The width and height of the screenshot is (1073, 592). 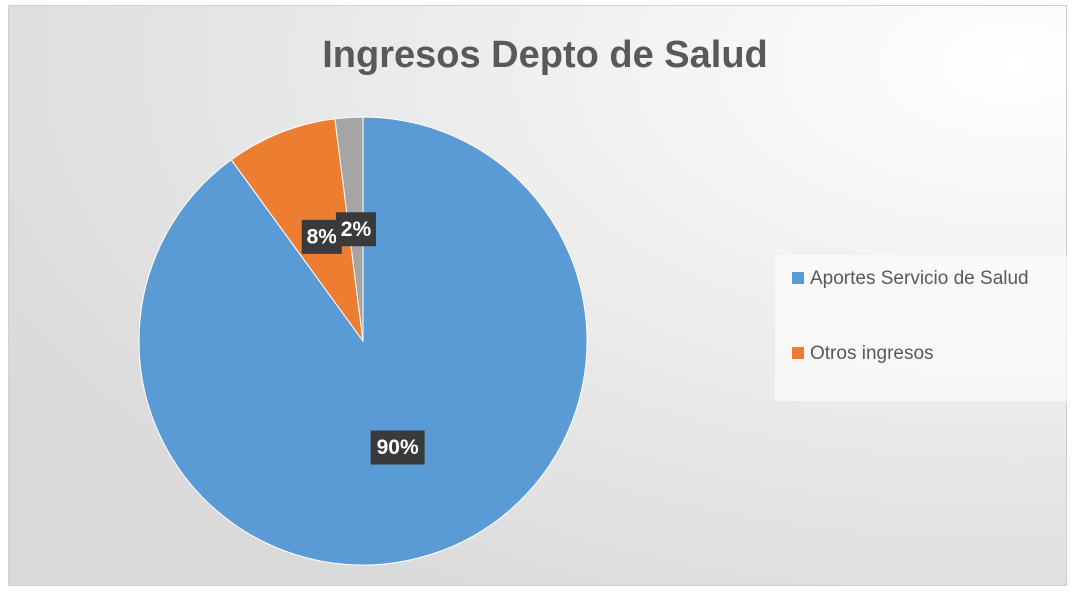 I want to click on data-label: 2%, so click(x=356, y=229).